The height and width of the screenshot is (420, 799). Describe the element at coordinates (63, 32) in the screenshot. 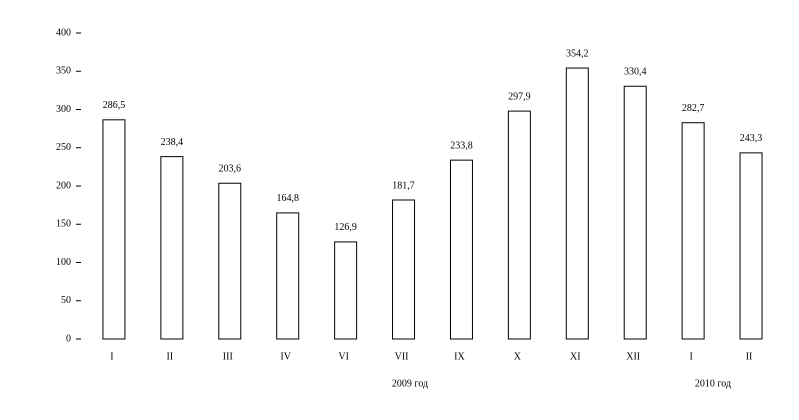

I see `y-tick-label: 400` at that location.